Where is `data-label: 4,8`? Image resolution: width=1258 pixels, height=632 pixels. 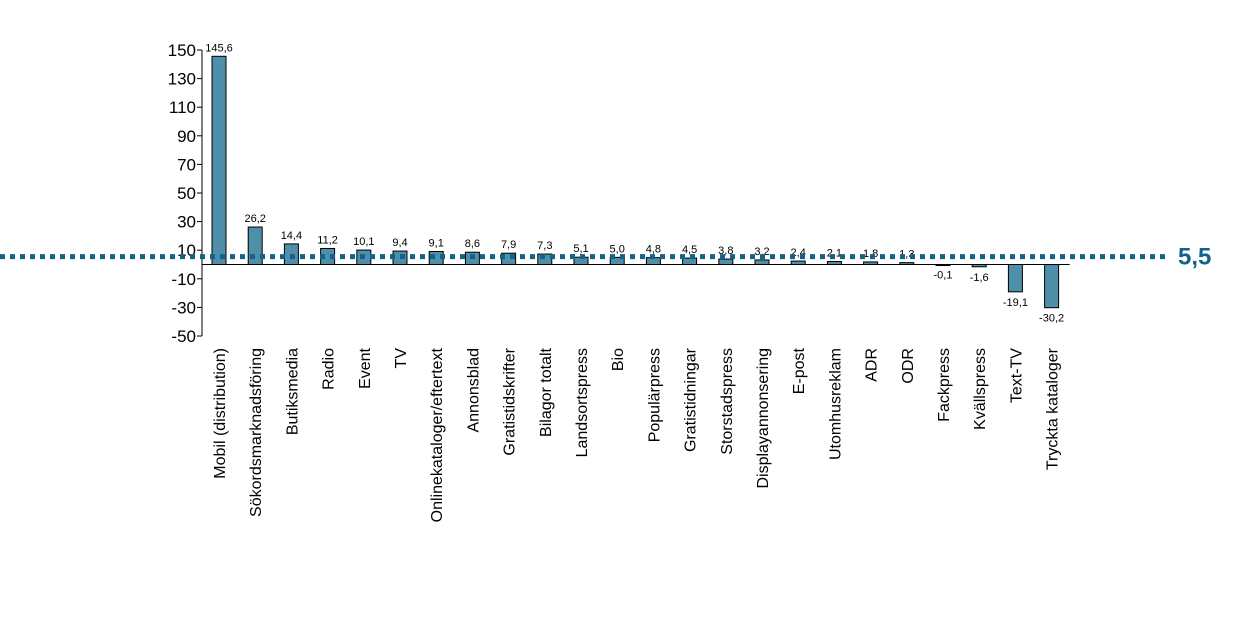 data-label: 4,8 is located at coordinates (653, 250).